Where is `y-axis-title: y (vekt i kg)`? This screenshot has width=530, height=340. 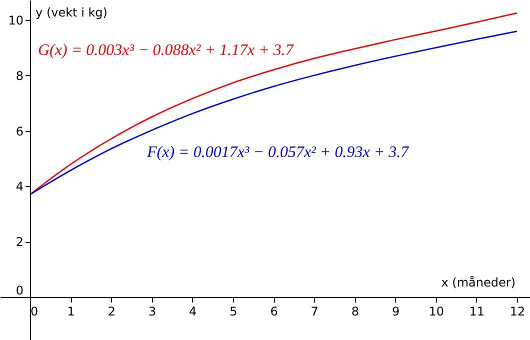 y-axis-title: y (vekt i kg) is located at coordinates (72, 13).